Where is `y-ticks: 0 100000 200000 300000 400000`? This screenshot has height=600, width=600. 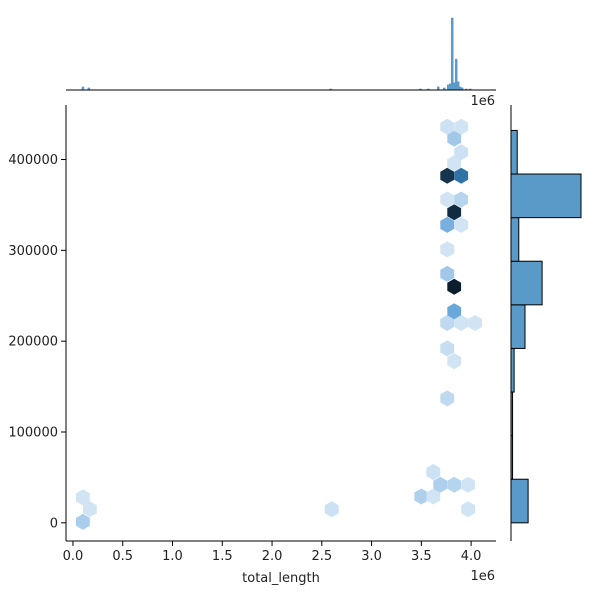
y-ticks: 0 100000 200000 300000 400000 is located at coordinates (37, 342).